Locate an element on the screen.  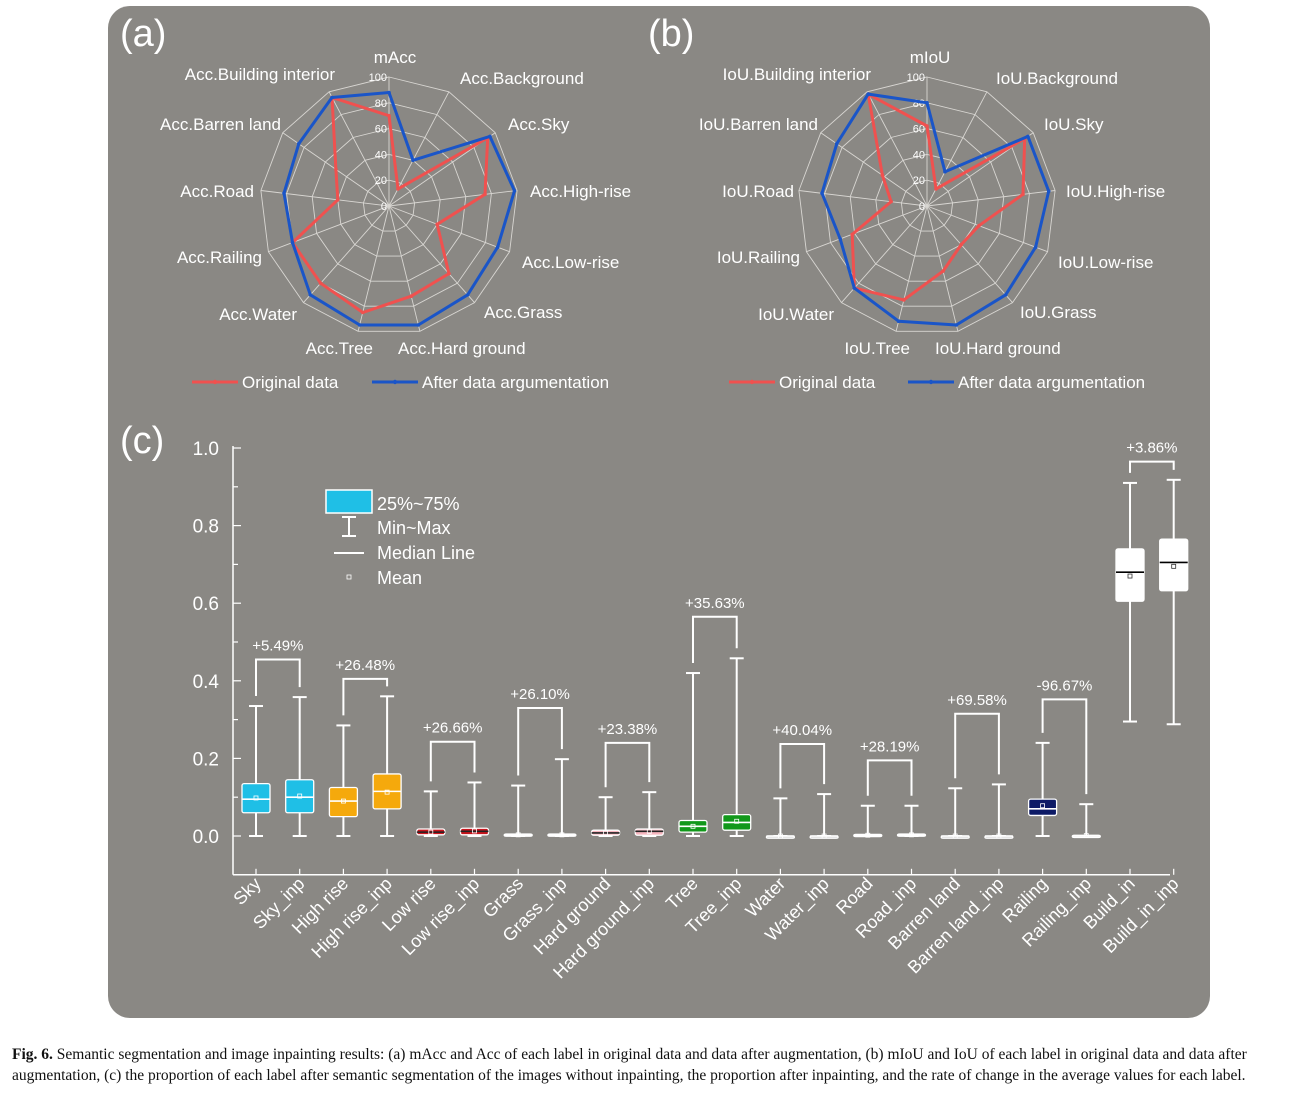
change-label: +3.86% is located at coordinates (1151, 448).